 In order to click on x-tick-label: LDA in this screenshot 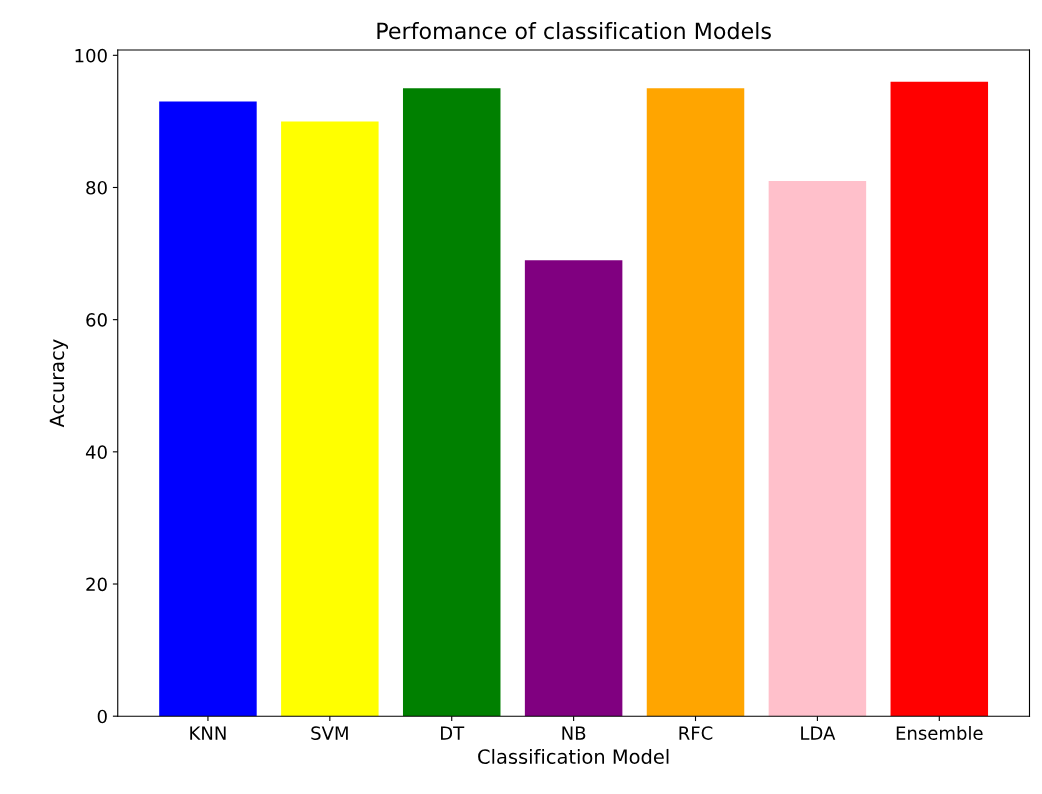, I will do `click(818, 733)`.